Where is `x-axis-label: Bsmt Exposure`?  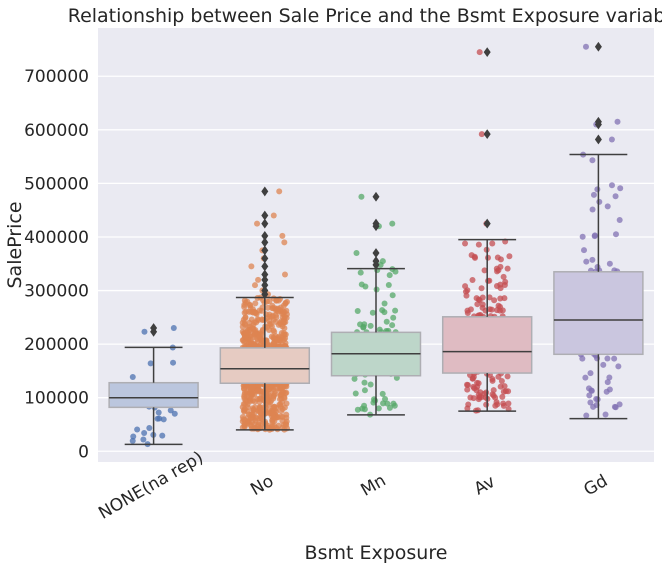 x-axis-label: Bsmt Exposure is located at coordinates (376, 553).